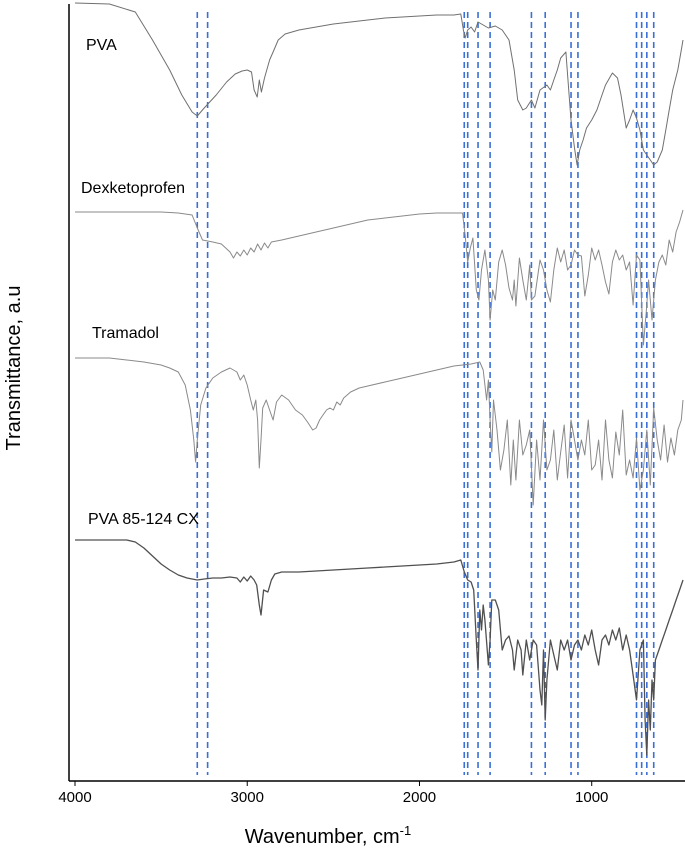 The image size is (685, 860). I want to click on series-label-pva: PVA, so click(101, 45).